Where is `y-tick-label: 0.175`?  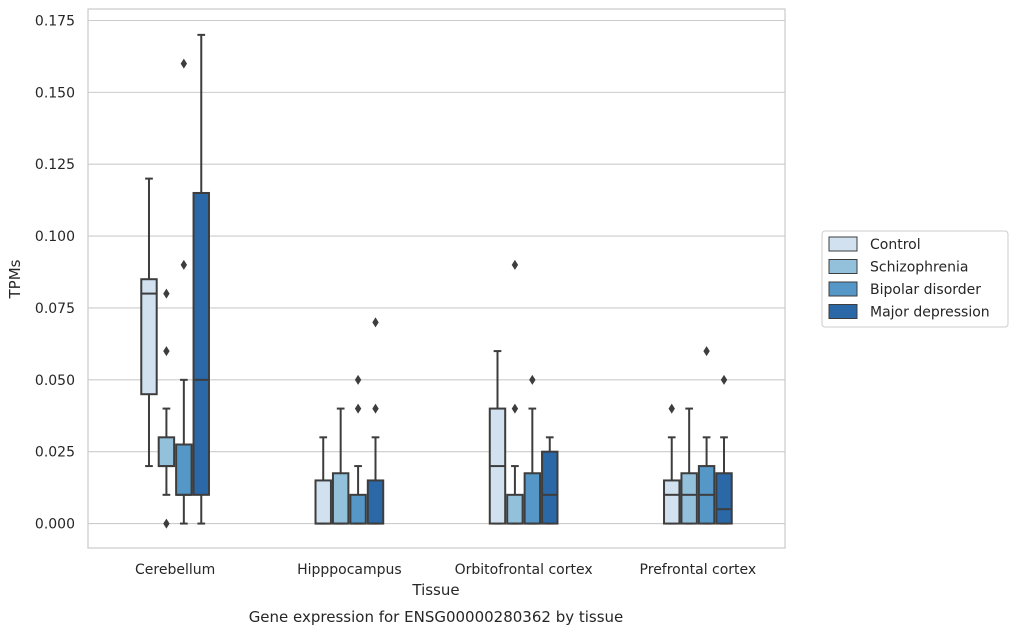 y-tick-label: 0.175 is located at coordinates (55, 21).